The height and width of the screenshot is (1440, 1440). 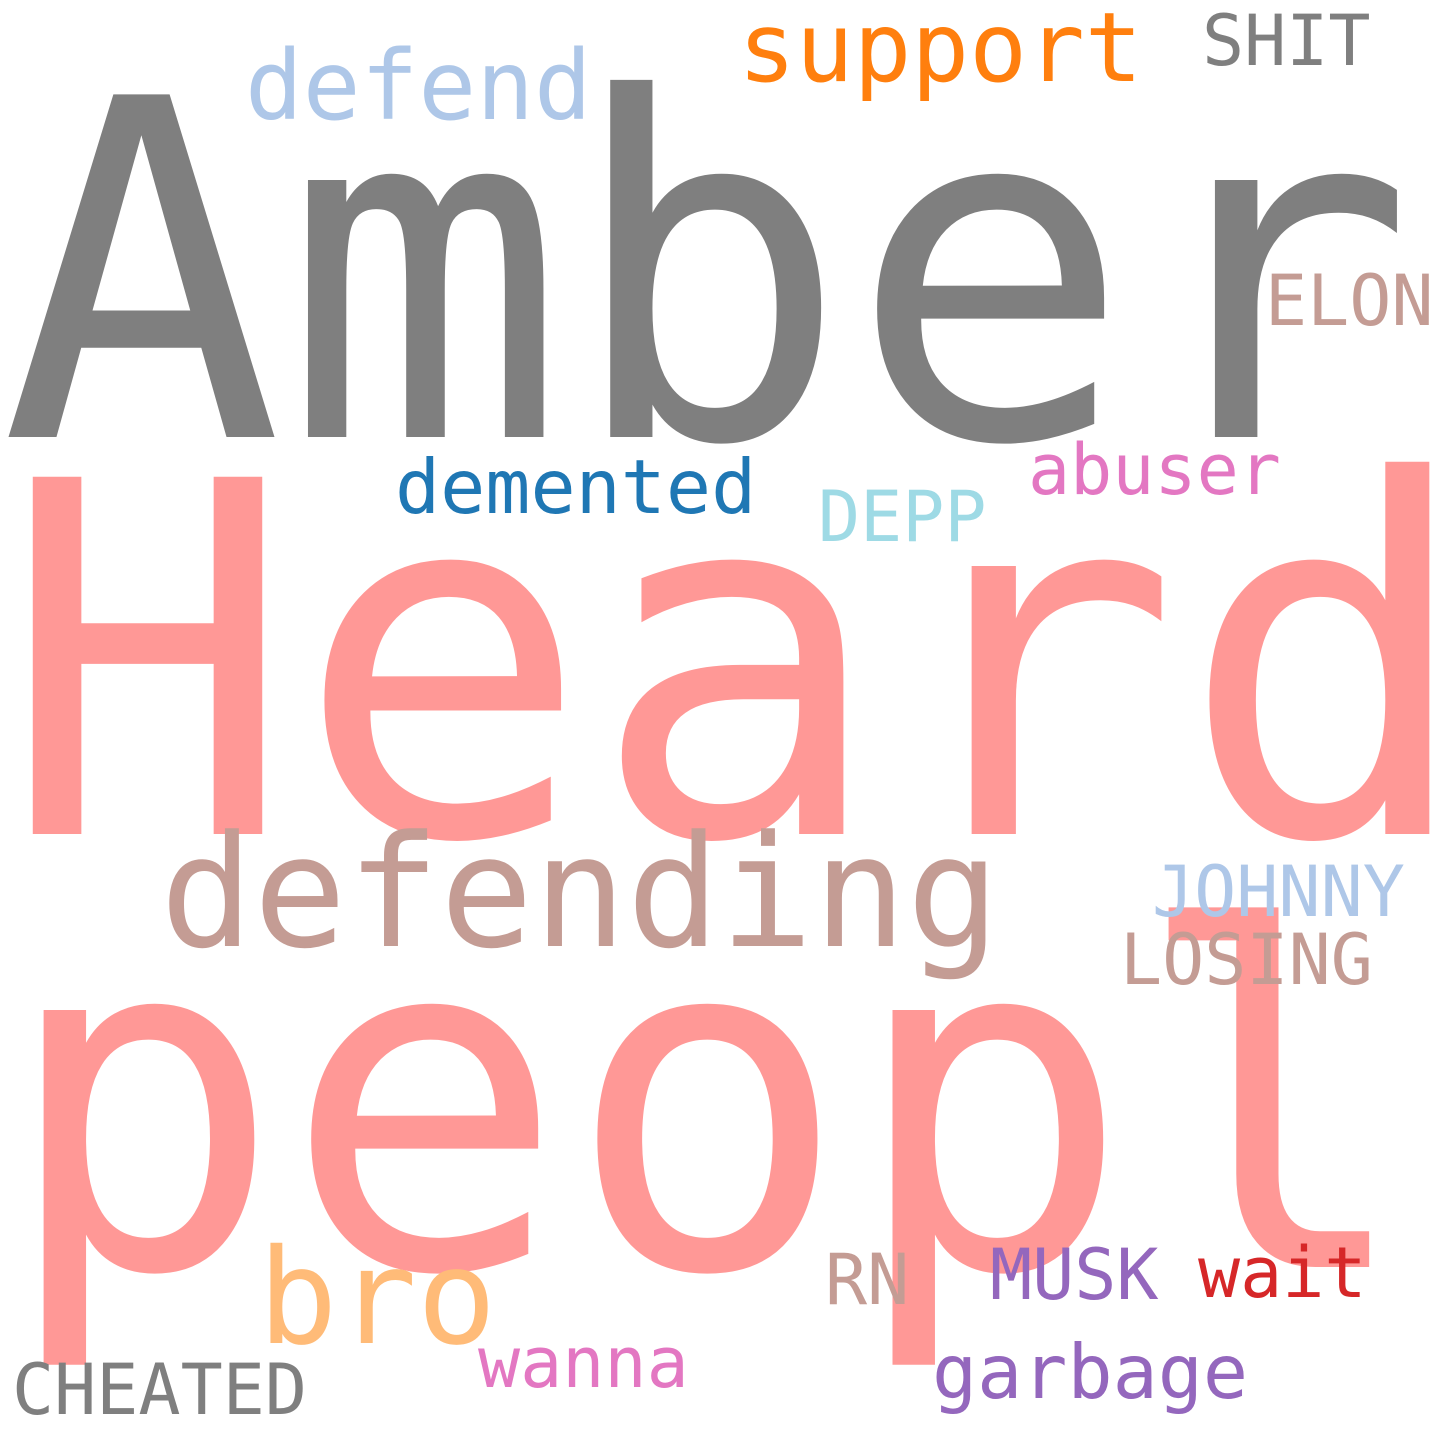 I want to click on word-wanna: wanna, so click(x=583, y=1363).